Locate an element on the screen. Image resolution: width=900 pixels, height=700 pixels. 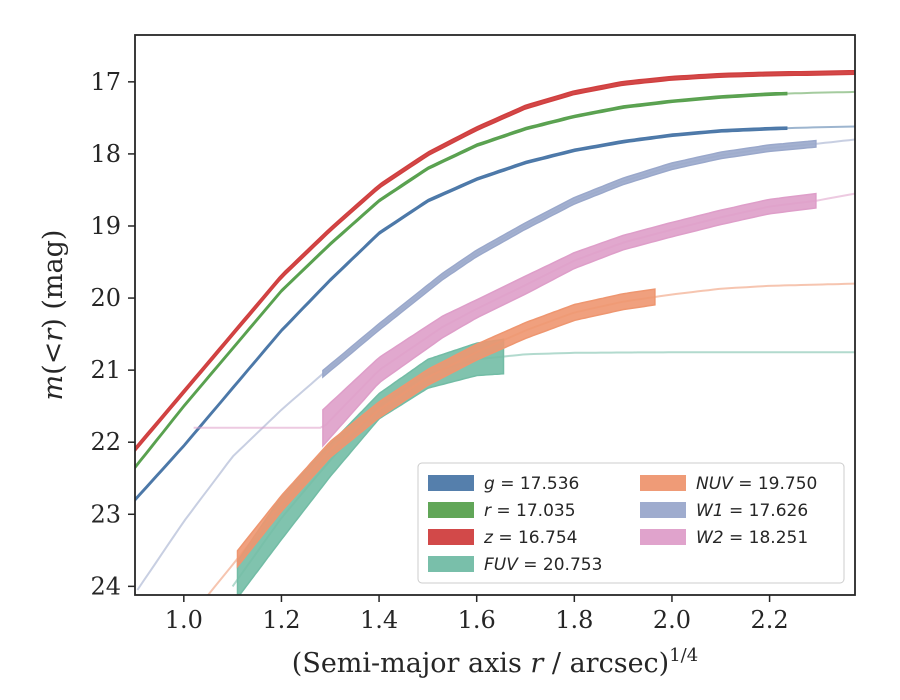
y-tick-label: 23 is located at coordinates (105, 514).